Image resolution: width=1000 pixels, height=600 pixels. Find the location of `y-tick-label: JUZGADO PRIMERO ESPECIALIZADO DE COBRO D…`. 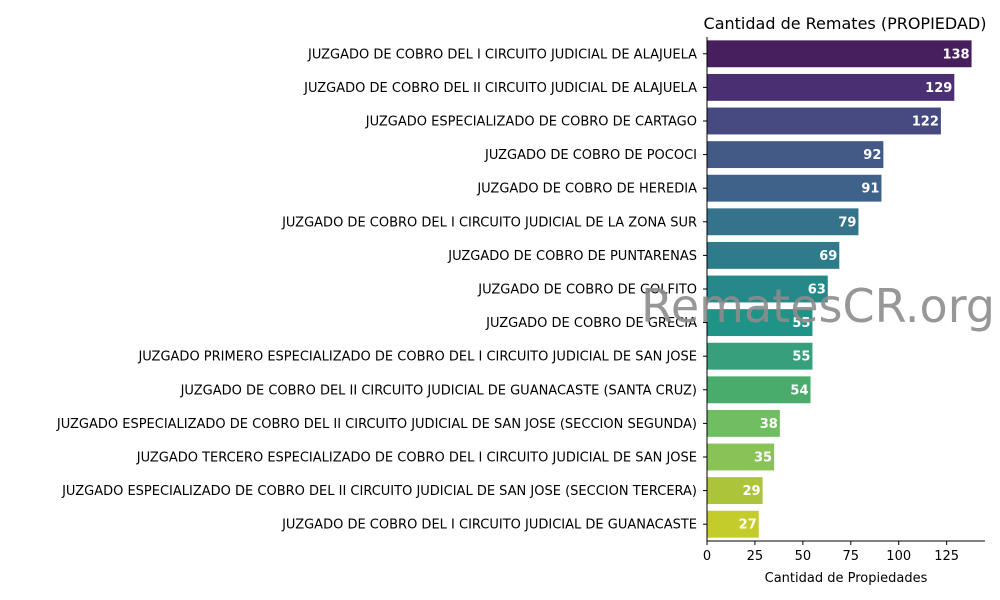

y-tick-label: JUZGADO PRIMERO ESPECIALIZADO DE COBRO D… is located at coordinates (417, 357).